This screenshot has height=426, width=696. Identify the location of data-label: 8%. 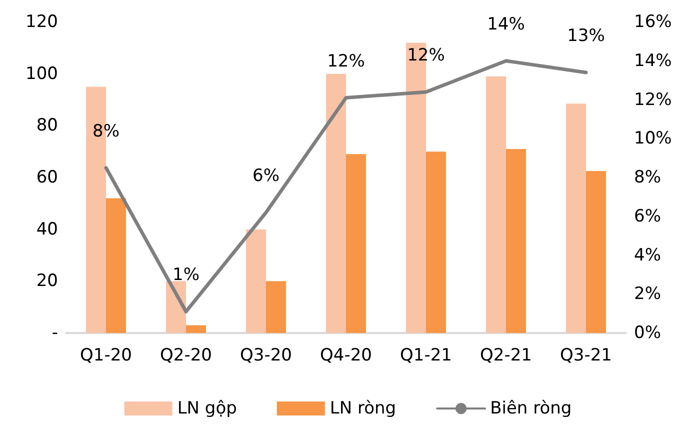
(106, 131).